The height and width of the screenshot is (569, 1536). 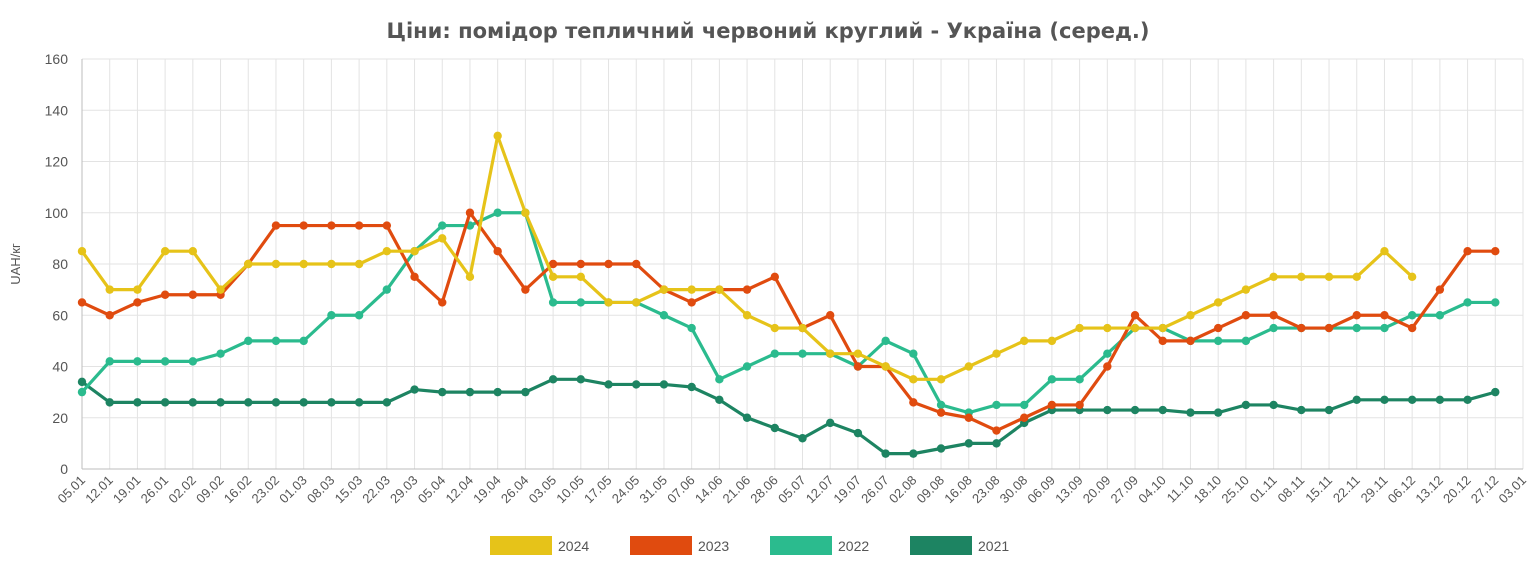 What do you see at coordinates (959, 545) in the screenshot?
I see `legend-item-2021: 2021` at bounding box center [959, 545].